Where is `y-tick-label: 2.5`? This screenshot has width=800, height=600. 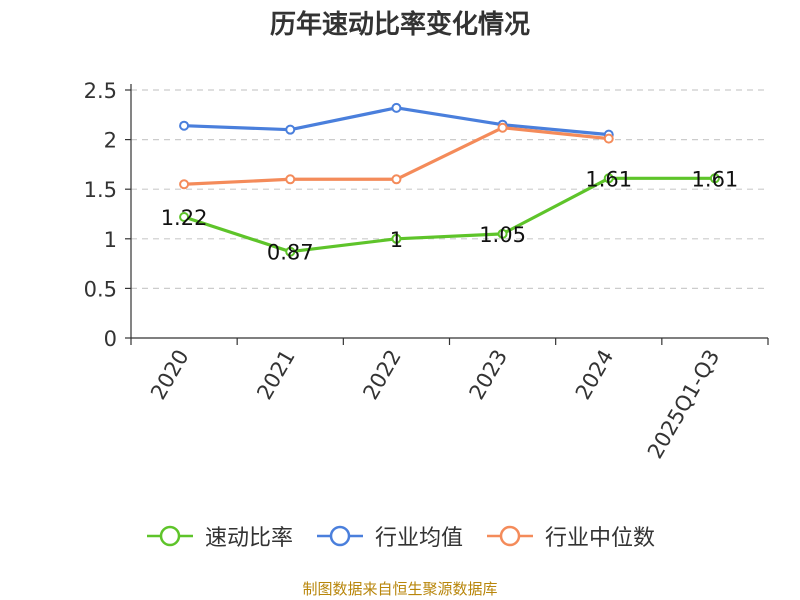
y-tick-label: 2.5 is located at coordinates (100, 91).